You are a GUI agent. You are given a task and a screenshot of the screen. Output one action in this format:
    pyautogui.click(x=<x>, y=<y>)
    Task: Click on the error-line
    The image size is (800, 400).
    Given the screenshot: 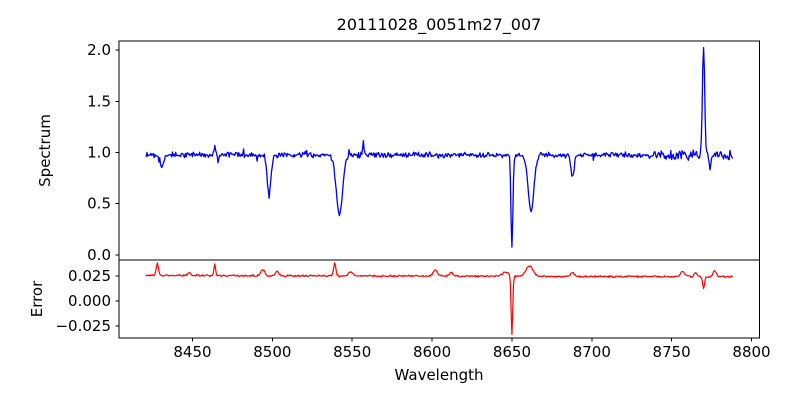 What is the action you would take?
    pyautogui.click(x=439, y=299)
    